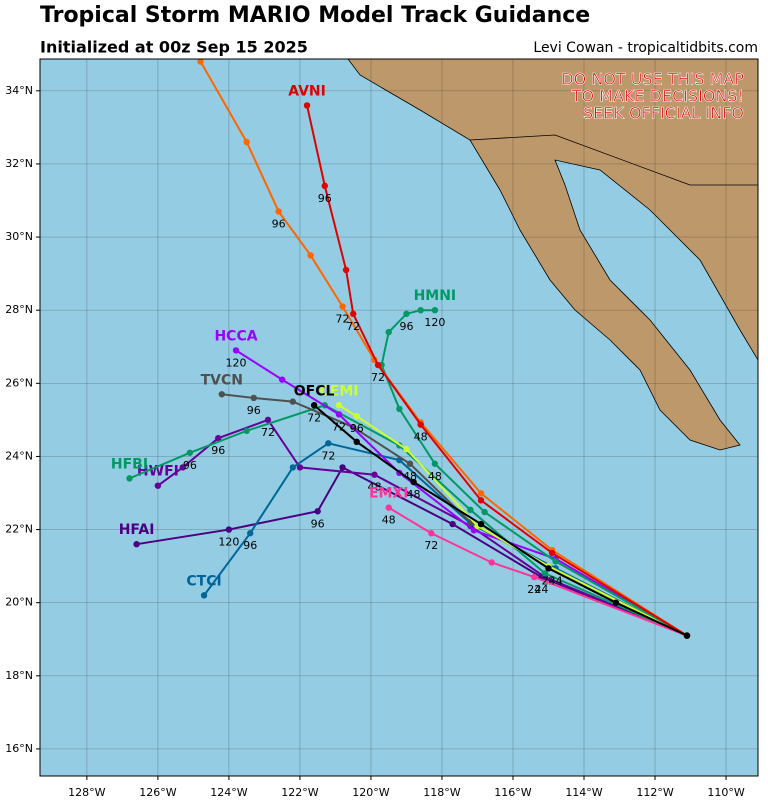 This screenshot has width=768, height=800. Describe the element at coordinates (19, 236) in the screenshot. I see `y-tick-label: 30°N` at that location.